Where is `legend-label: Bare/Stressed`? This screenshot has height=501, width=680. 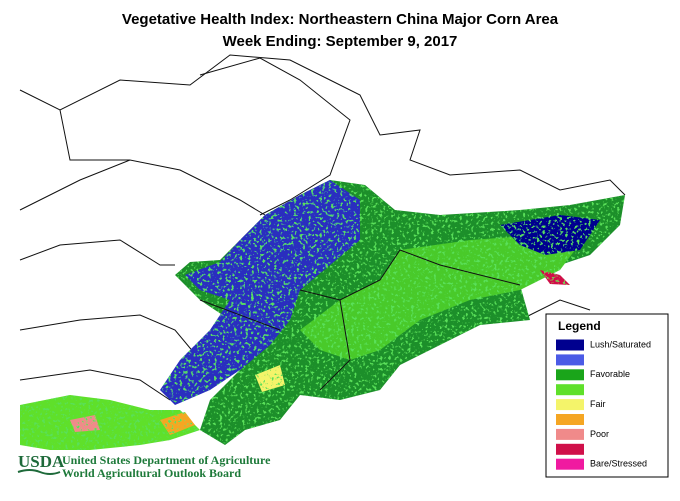 legend-label: Bare/Stressed is located at coordinates (618, 464).